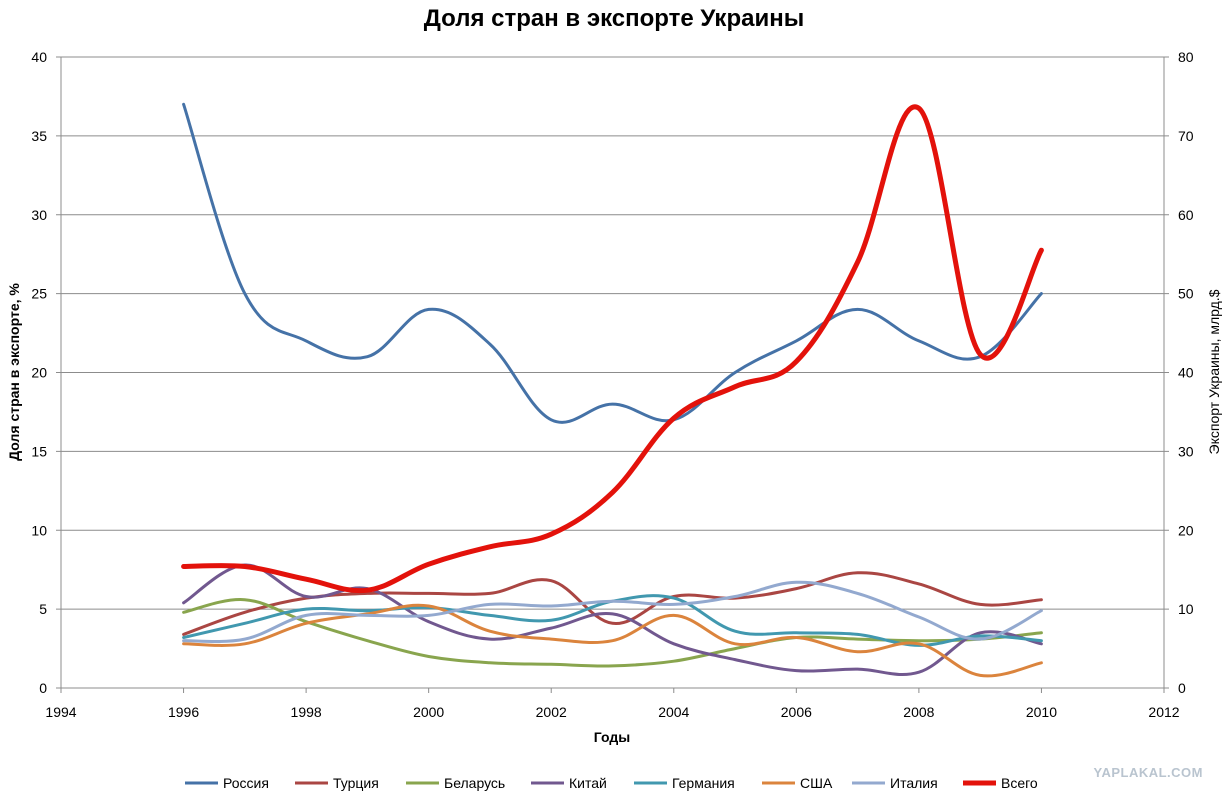  What do you see at coordinates (797, 783) in the screenshot?
I see `legend-item: США` at bounding box center [797, 783].